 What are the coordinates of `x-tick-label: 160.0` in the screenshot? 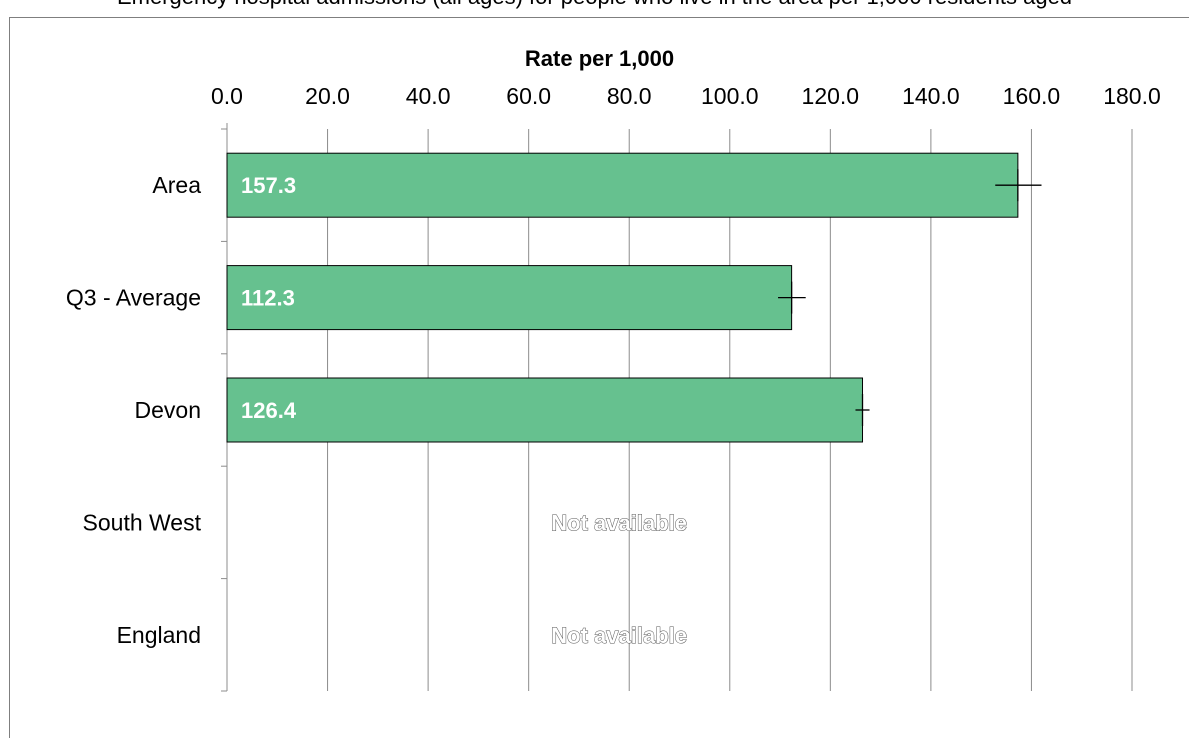 It's located at (1032, 96).